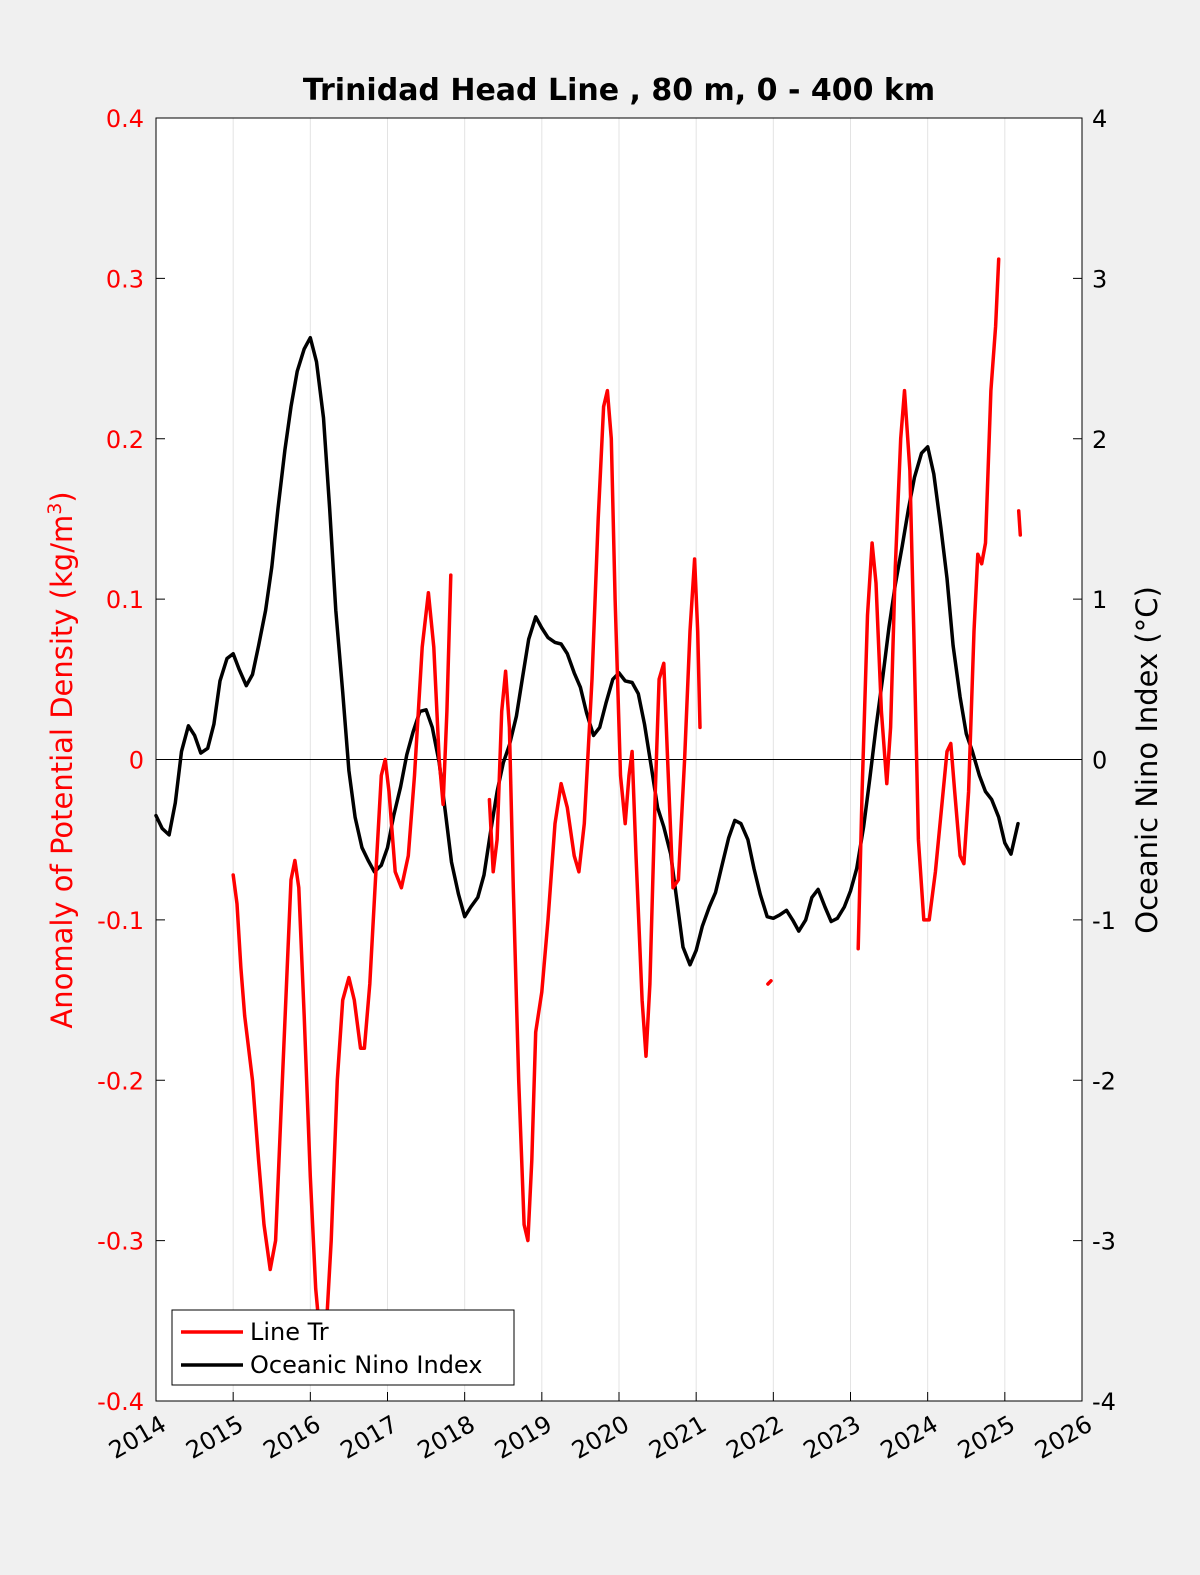  I want to click on y-tick-label-right: -2, so click(1104, 1081).